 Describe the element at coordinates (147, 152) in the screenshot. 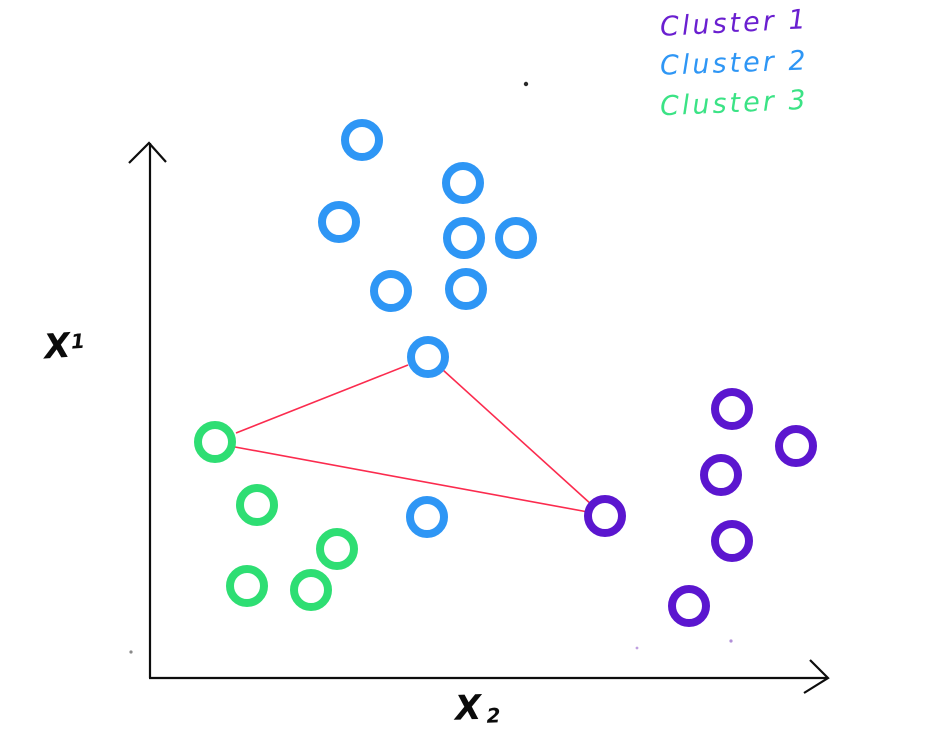

I see `y-axis-arrow-icon` at that location.